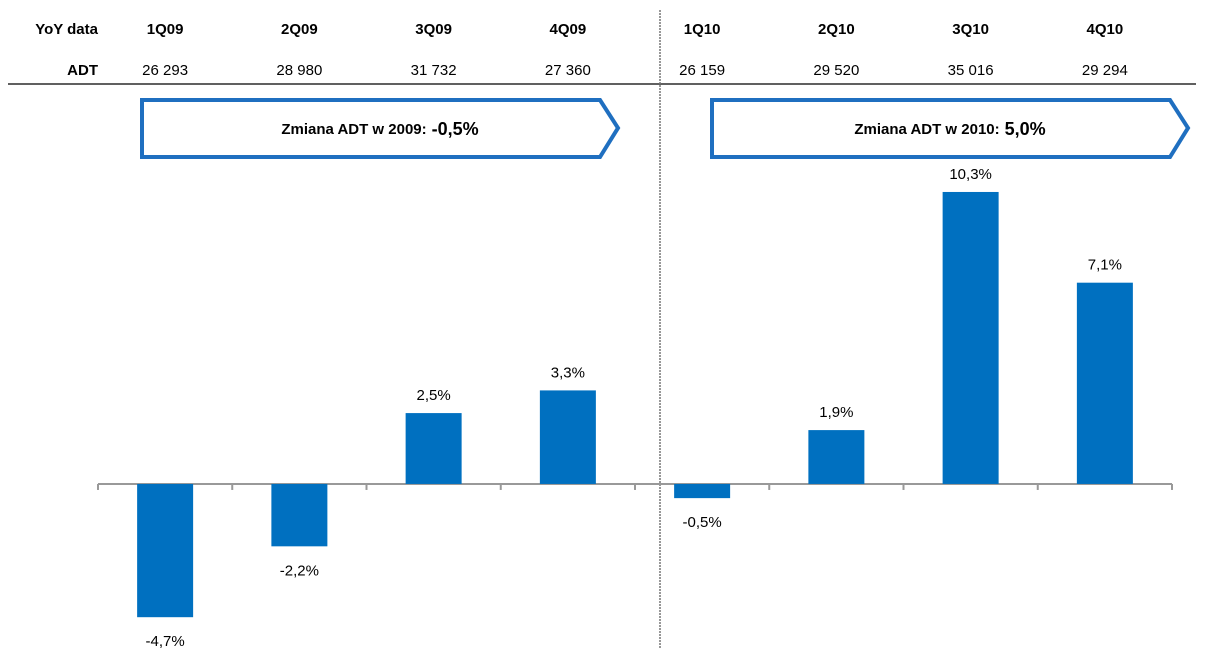 This screenshot has height=649, width=1206. I want to click on callout-value: -0,5%, so click(455, 129).